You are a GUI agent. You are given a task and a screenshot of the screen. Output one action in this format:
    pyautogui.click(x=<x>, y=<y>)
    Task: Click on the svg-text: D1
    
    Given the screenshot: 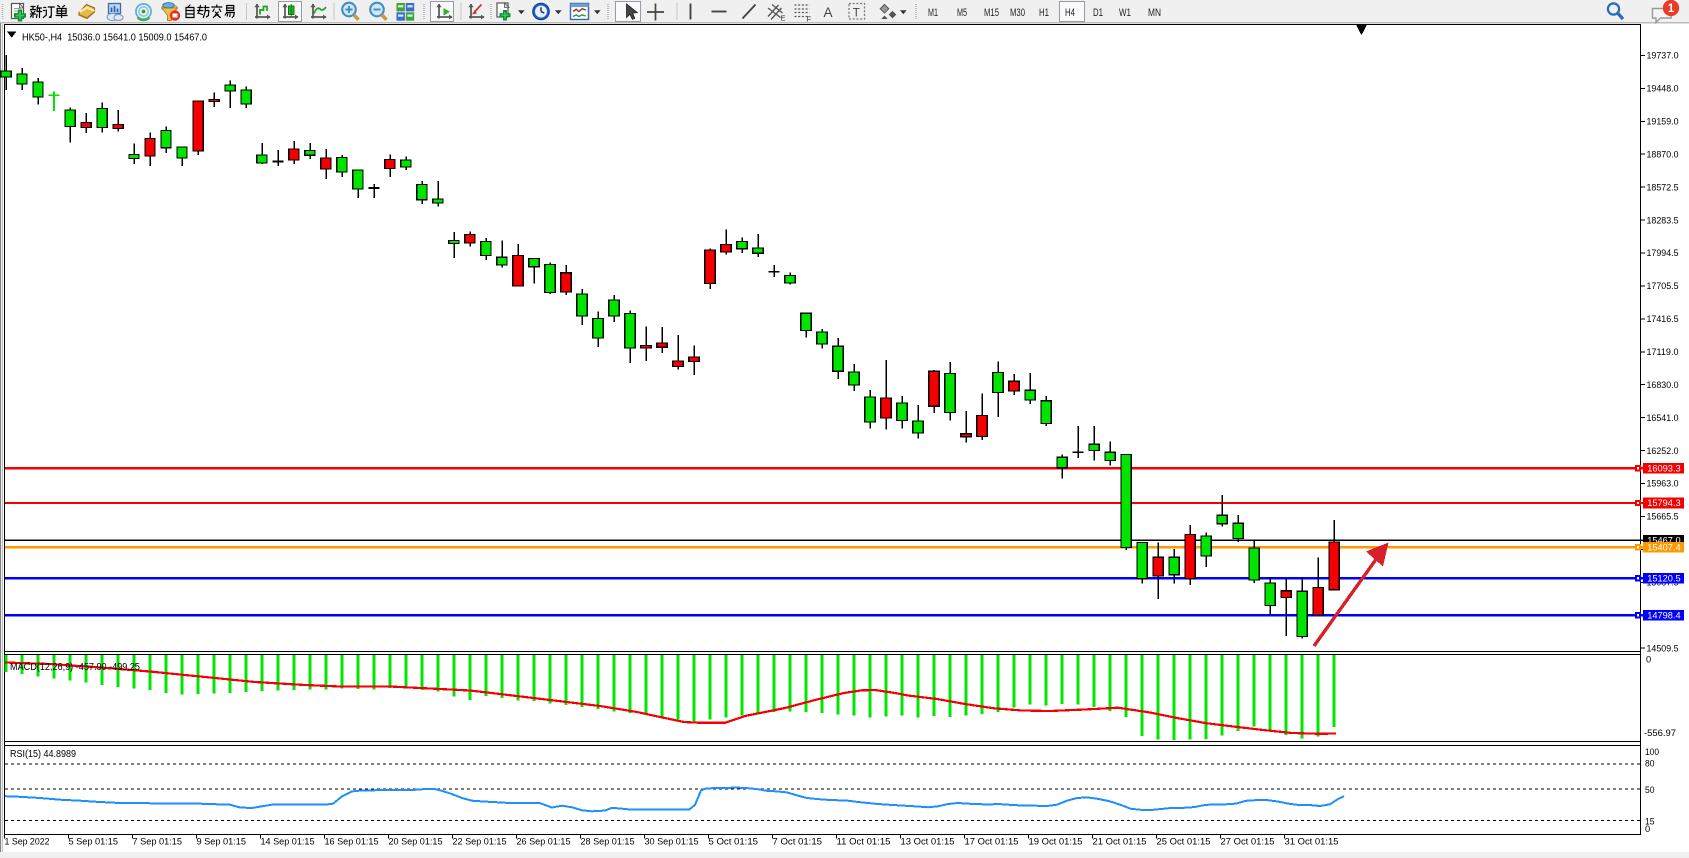 What is the action you would take?
    pyautogui.click(x=1098, y=13)
    